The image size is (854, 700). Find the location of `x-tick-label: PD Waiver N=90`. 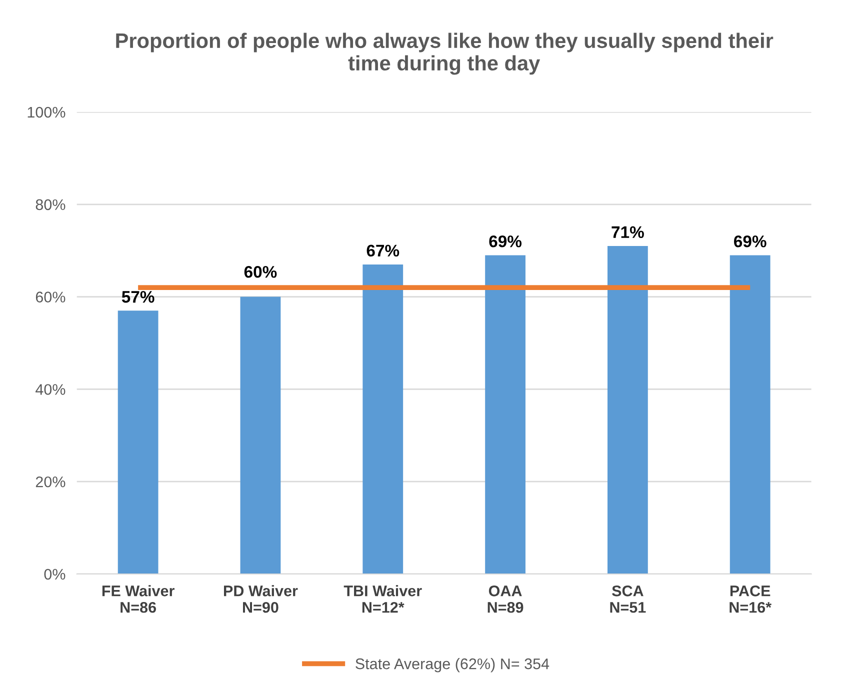

x-tick-label: PD Waiver N=90 is located at coordinates (261, 599).